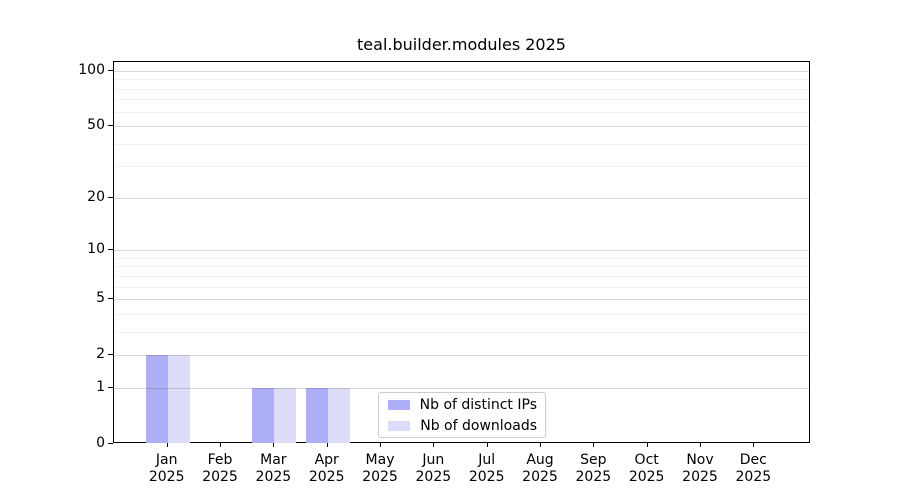  Describe the element at coordinates (167, 445) in the screenshot. I see `x-tick-jan` at that location.